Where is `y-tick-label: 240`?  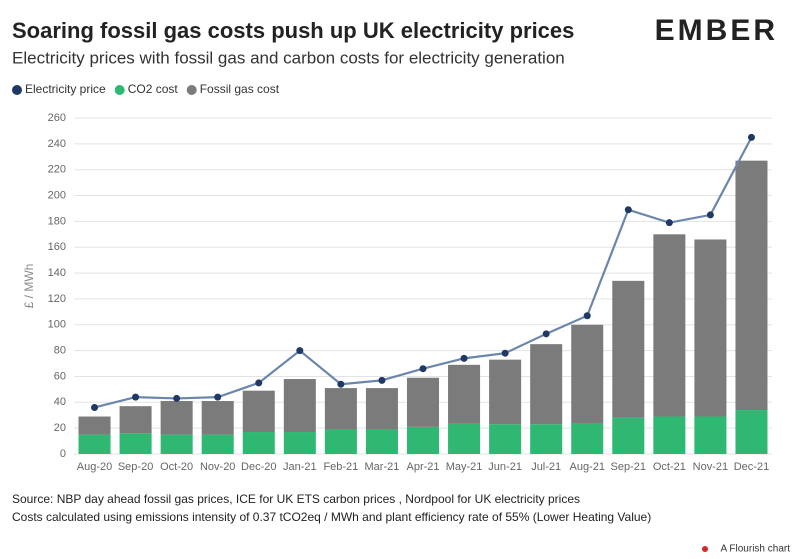
y-tick-label: 240 is located at coordinates (57, 144).